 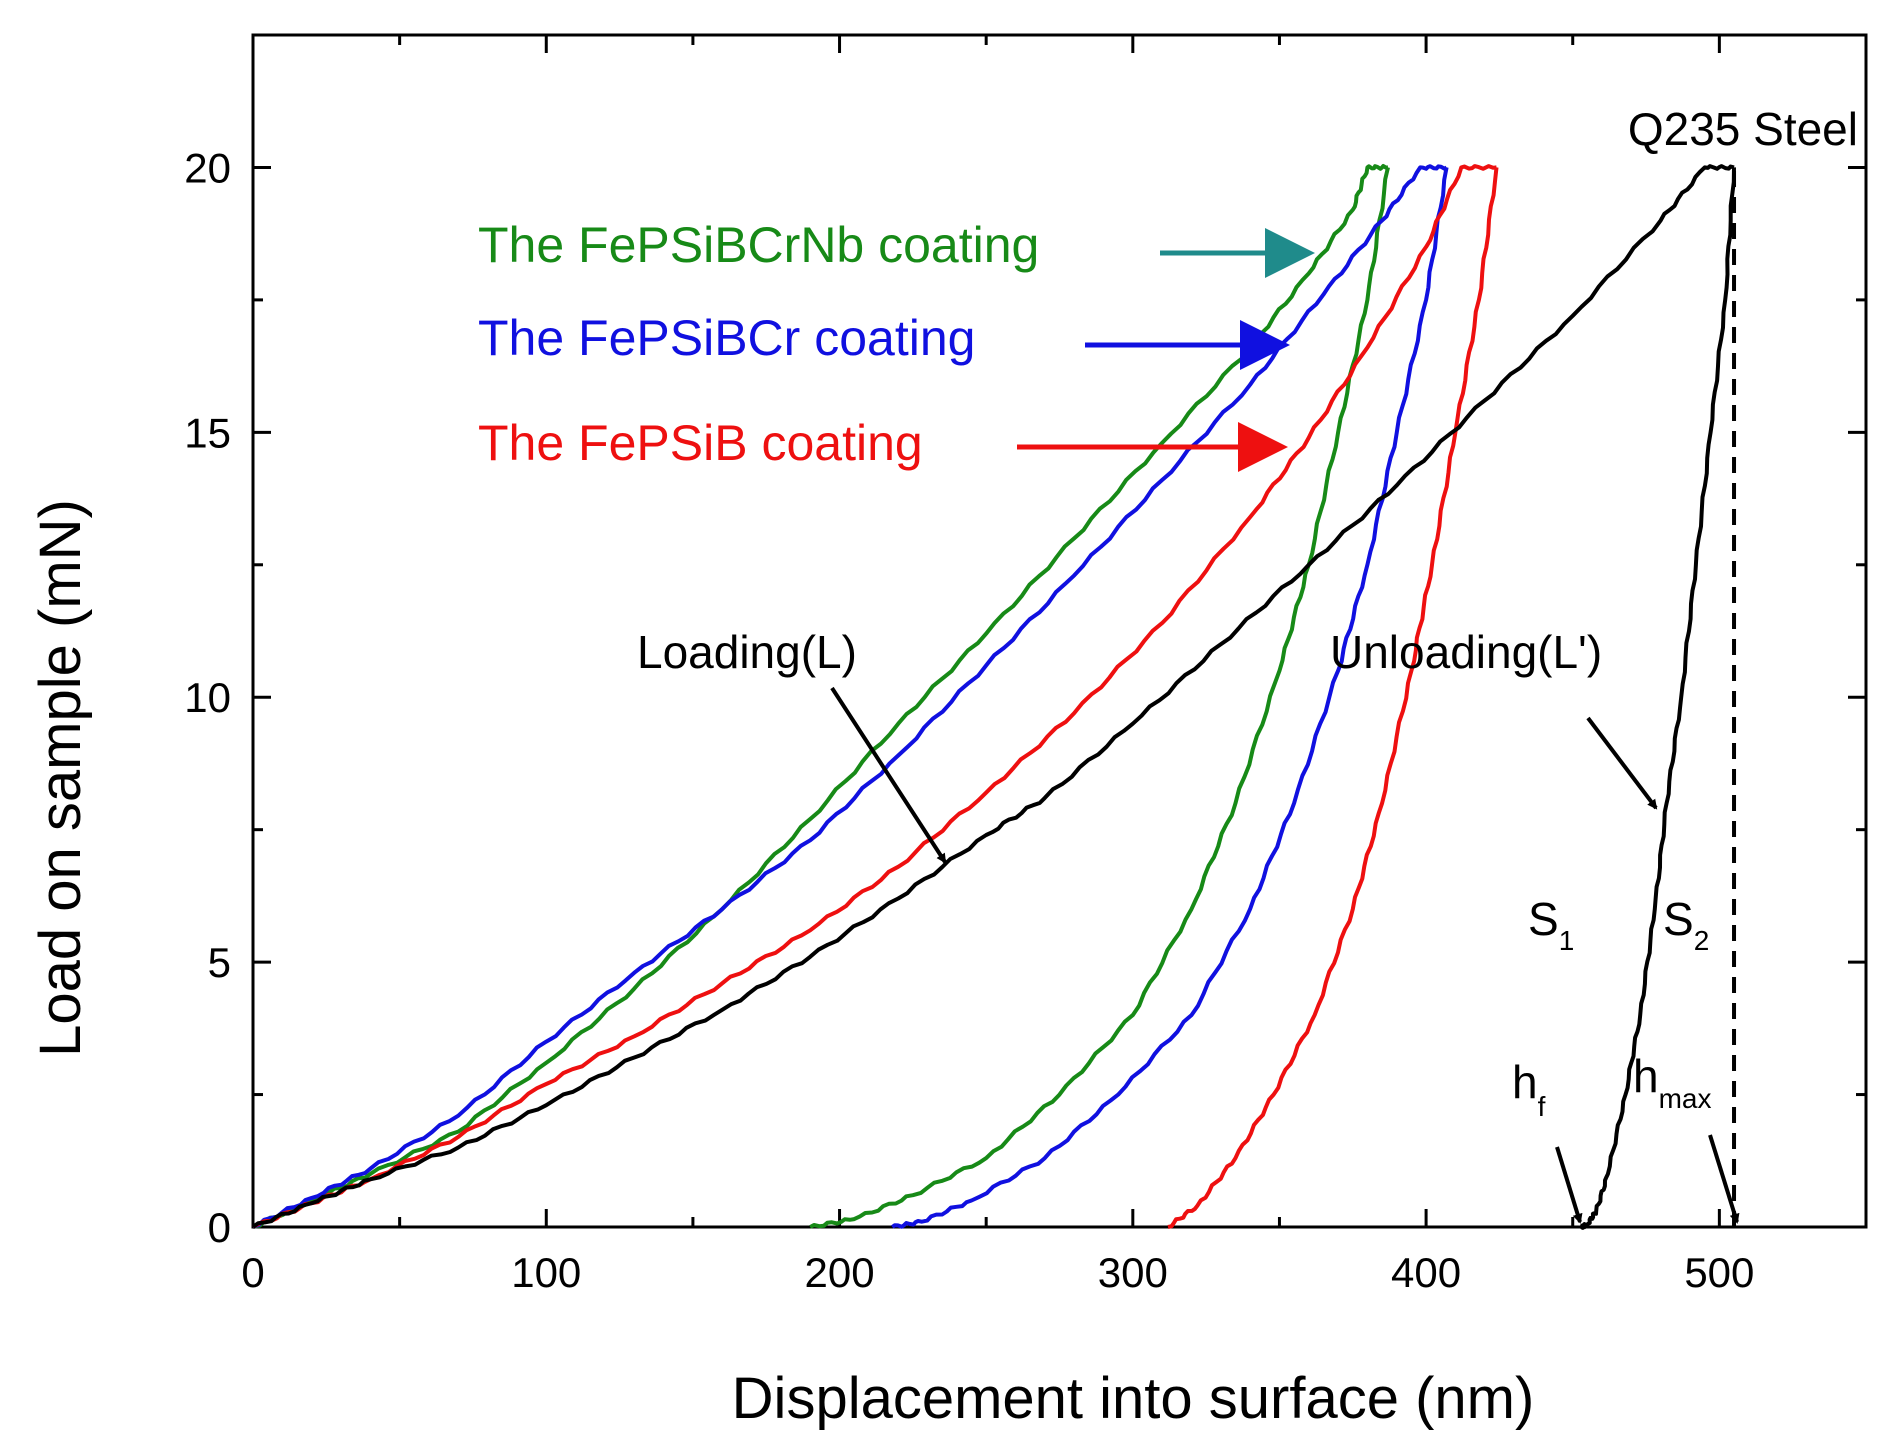 What do you see at coordinates (219, 1227) in the screenshot?
I see `y-tick-label: 0` at bounding box center [219, 1227].